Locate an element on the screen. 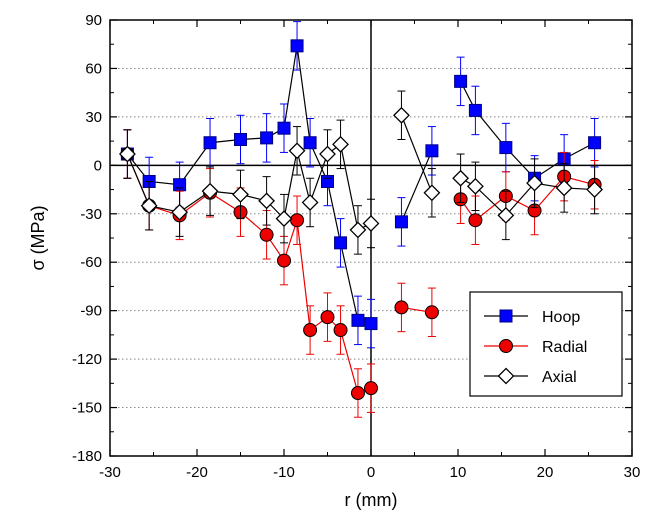 The width and height of the screenshot is (660, 515). y-tick-label: -180 is located at coordinates (87, 456).